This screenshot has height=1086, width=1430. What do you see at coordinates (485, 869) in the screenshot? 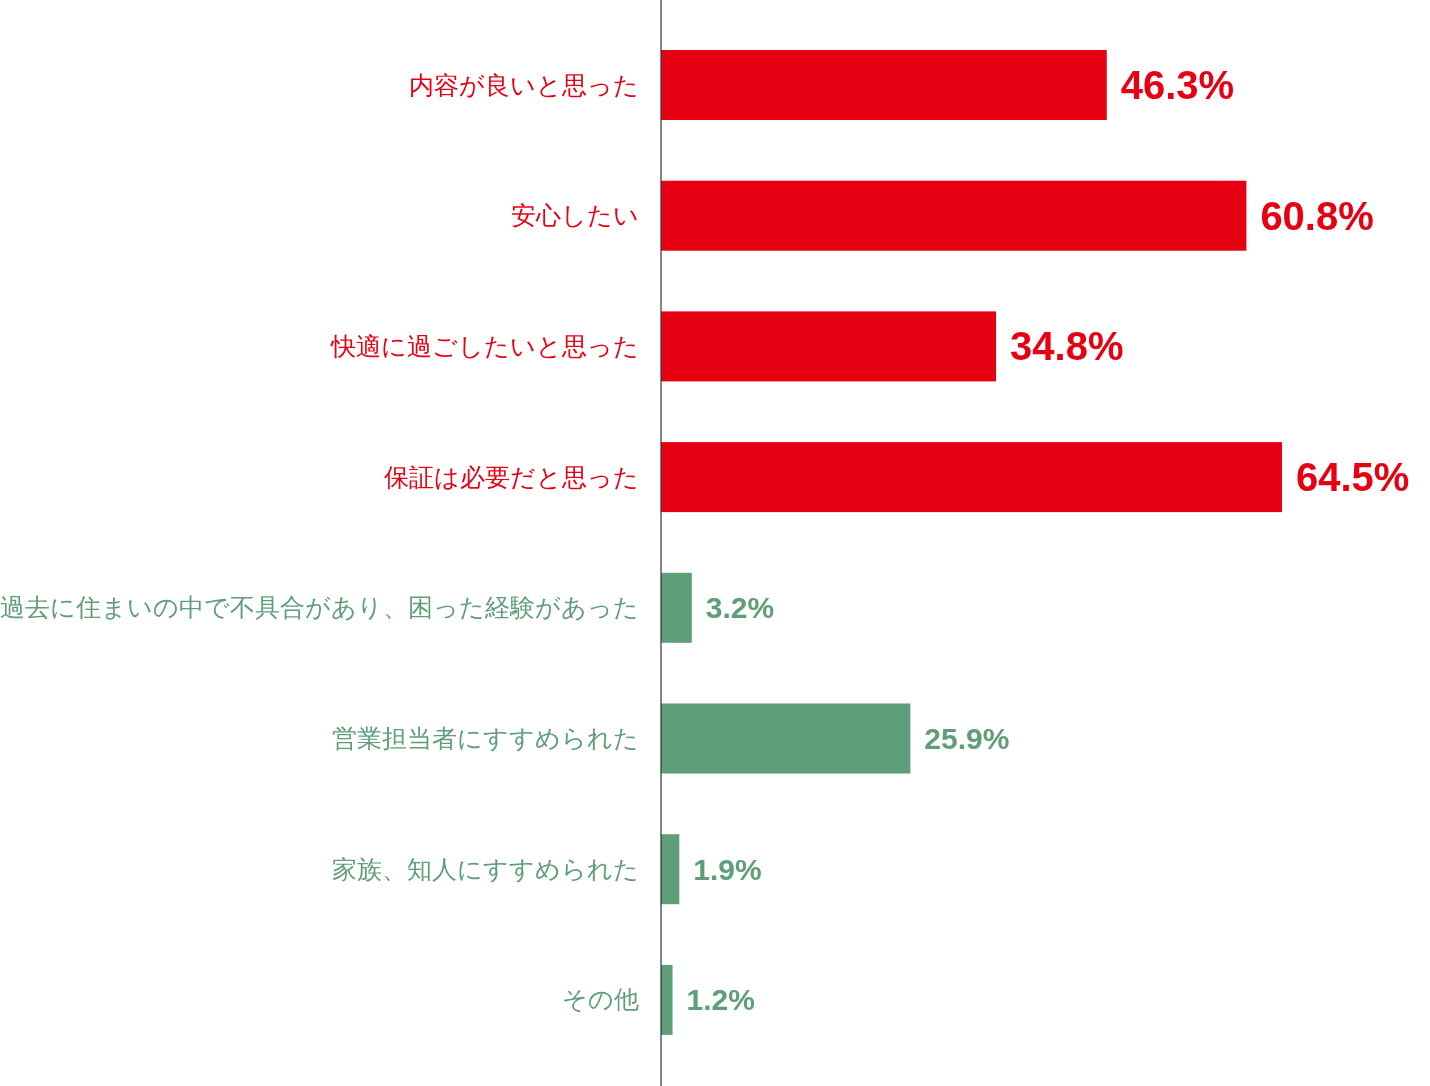
I see `y-tick-label: 家族、知人にすすめられた` at bounding box center [485, 869].